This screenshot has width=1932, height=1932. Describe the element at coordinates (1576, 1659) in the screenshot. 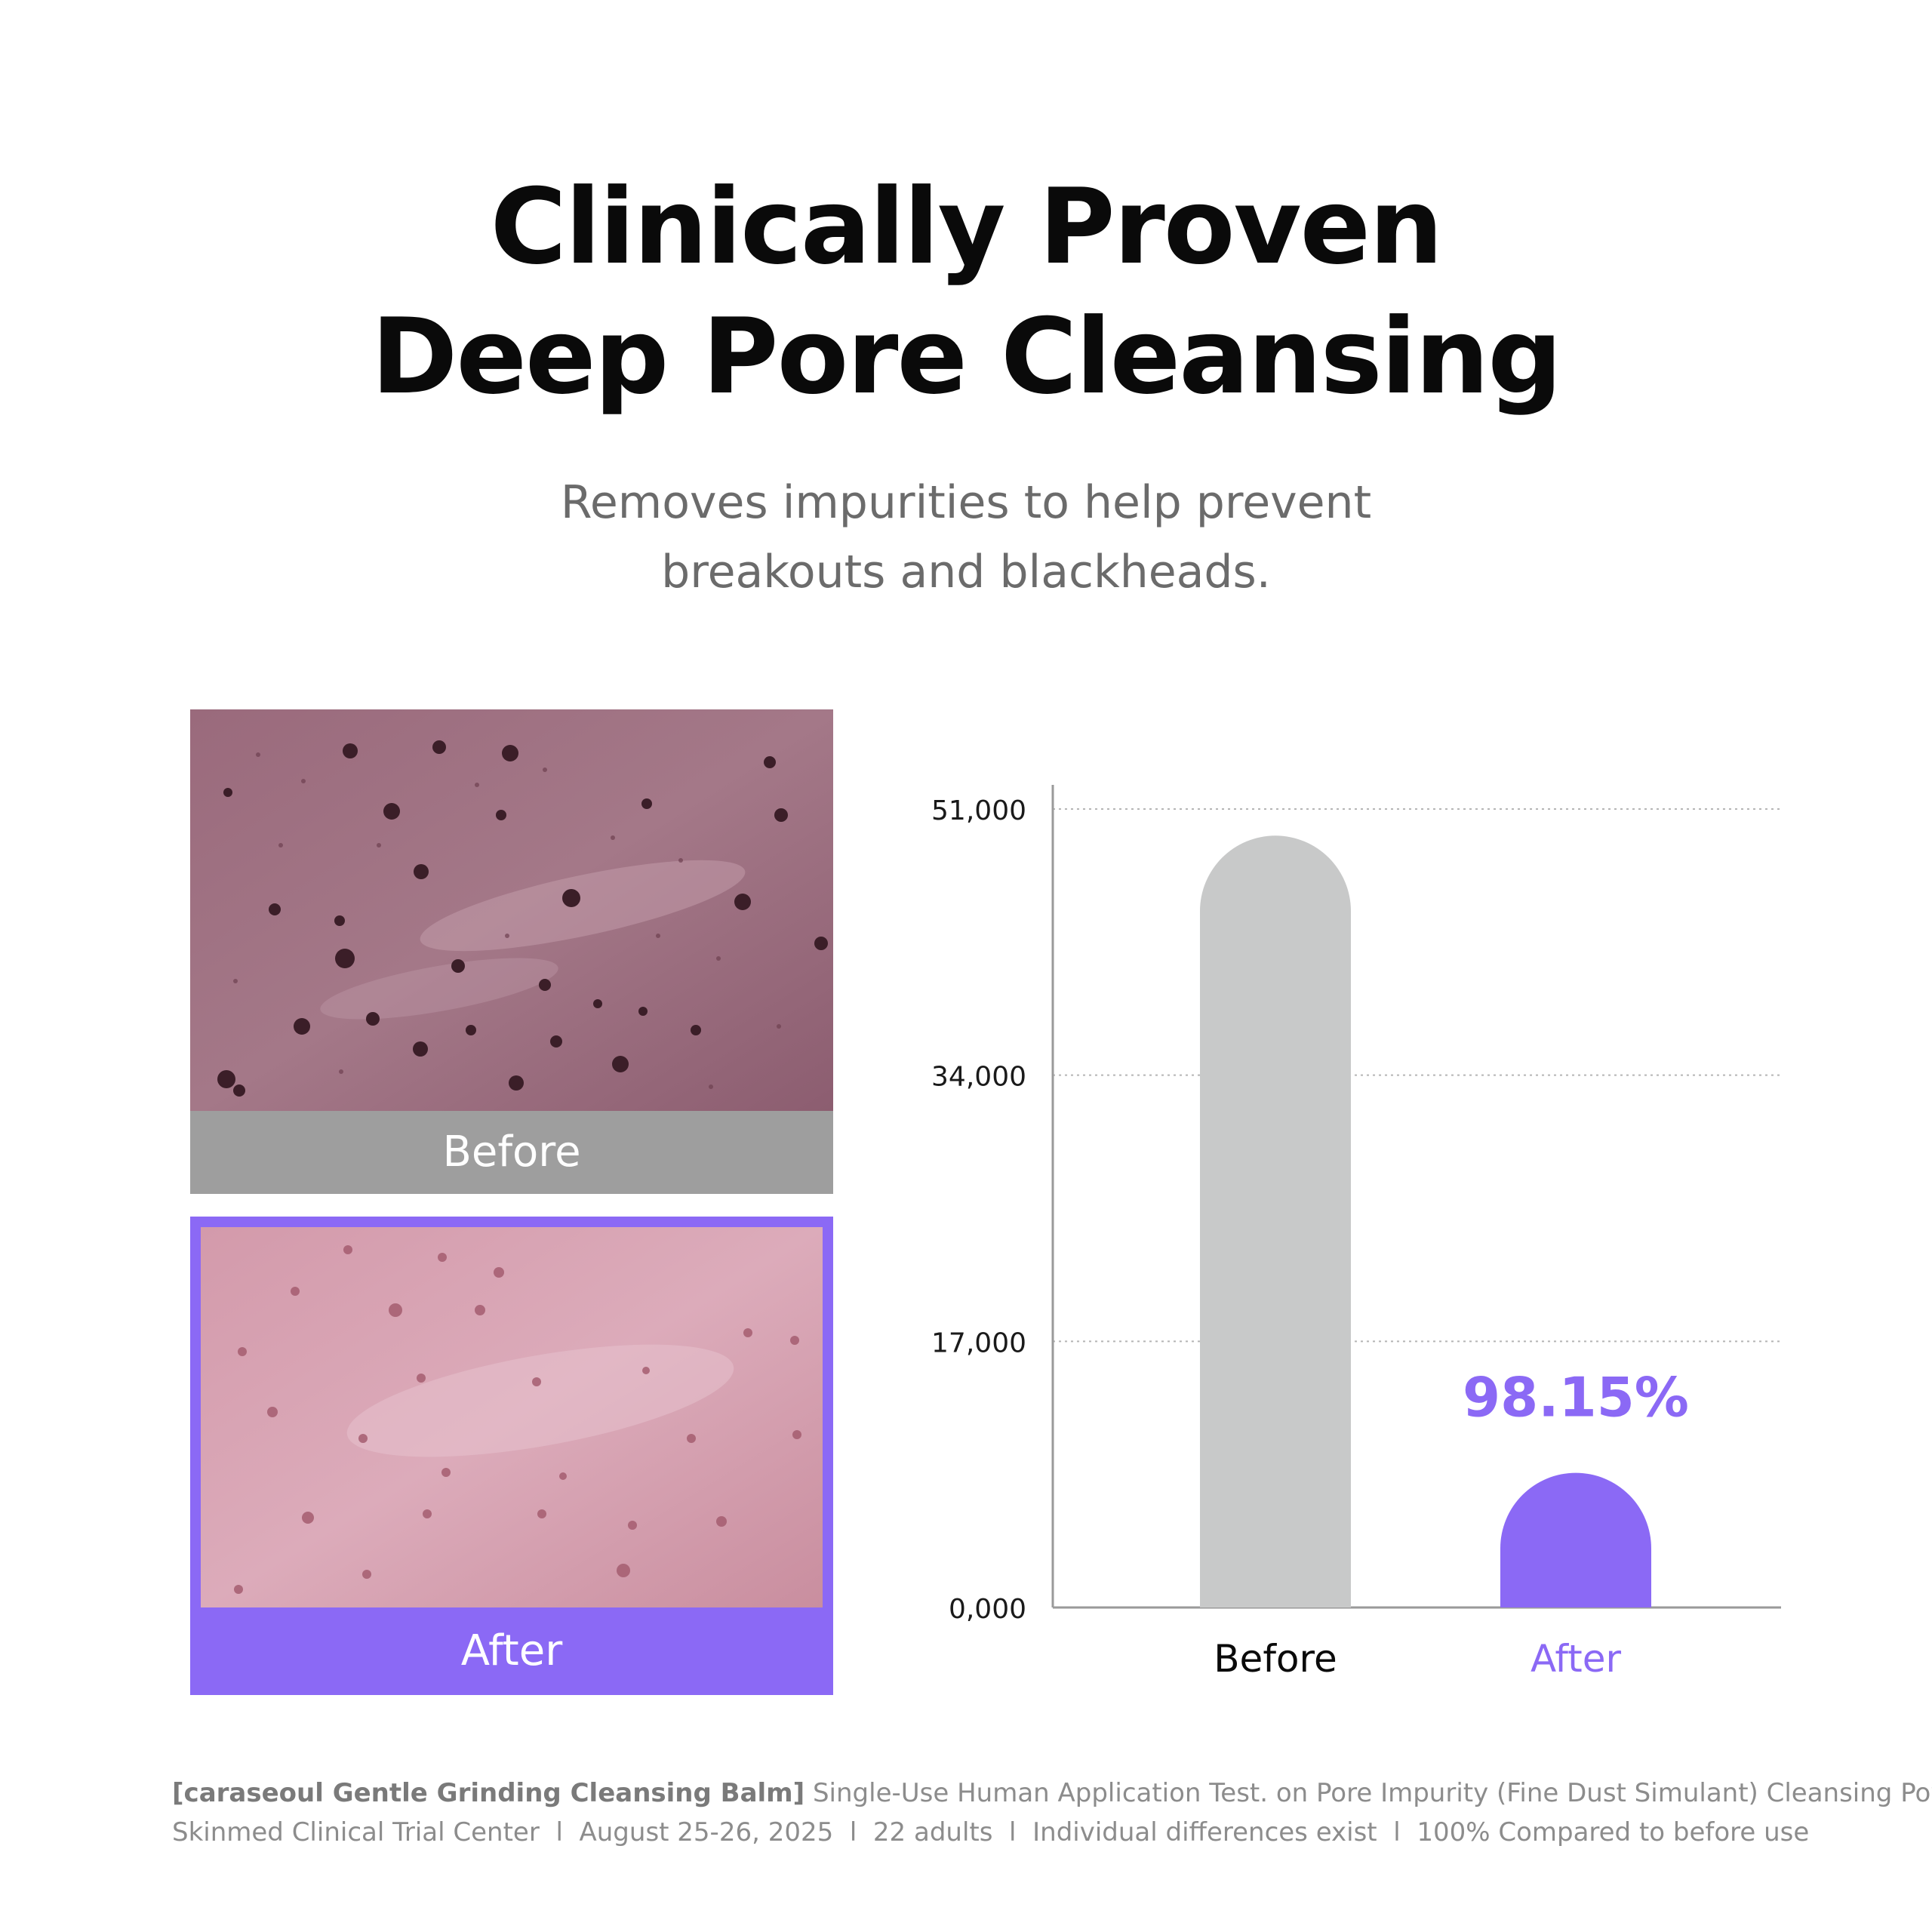

I see `x-category-label: After` at that location.